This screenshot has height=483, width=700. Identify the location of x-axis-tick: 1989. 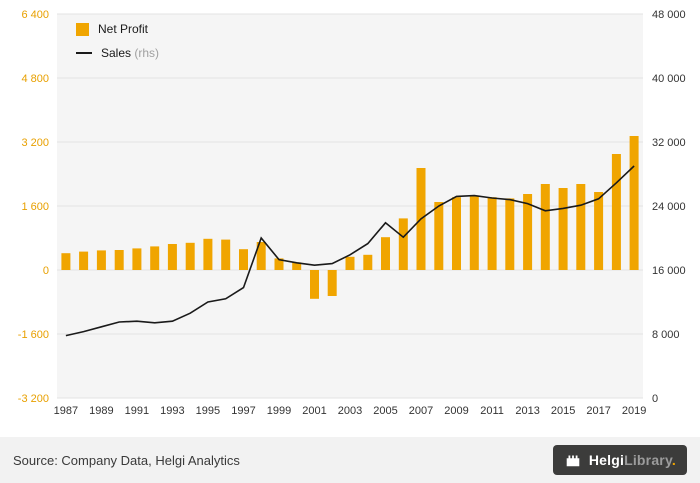
(101, 411).